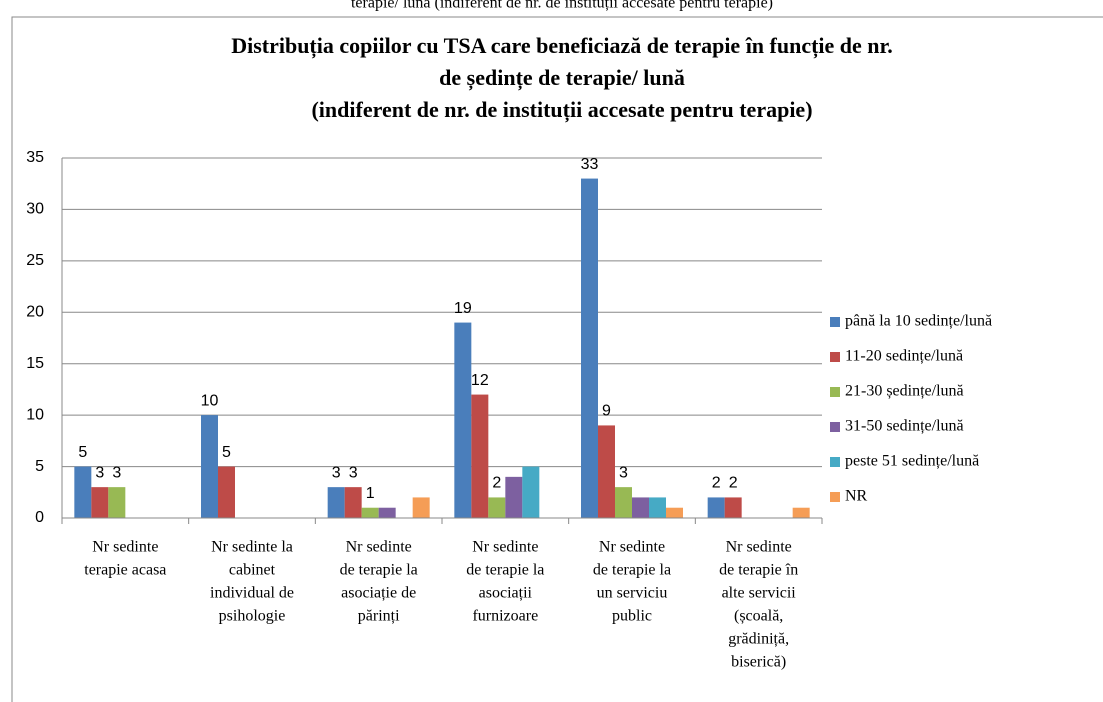  Describe the element at coordinates (632, 593) in the screenshot. I see `x-tick-label: un serviciu` at that location.